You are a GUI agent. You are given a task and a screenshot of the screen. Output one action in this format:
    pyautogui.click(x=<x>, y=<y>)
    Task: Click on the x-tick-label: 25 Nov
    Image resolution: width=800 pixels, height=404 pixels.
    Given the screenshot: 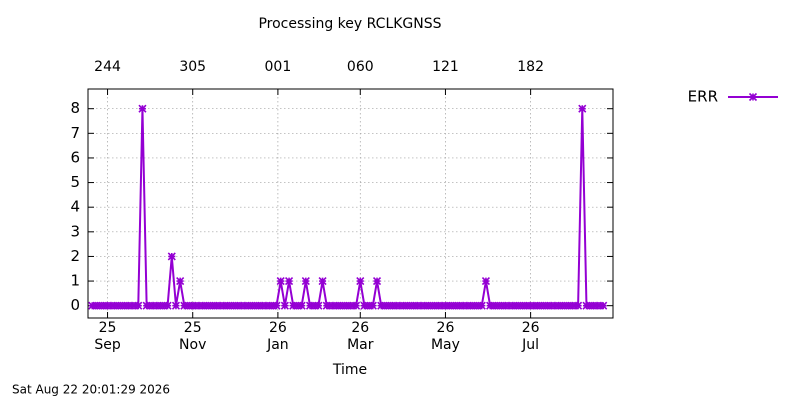 What is the action you would take?
    pyautogui.click(x=192, y=336)
    